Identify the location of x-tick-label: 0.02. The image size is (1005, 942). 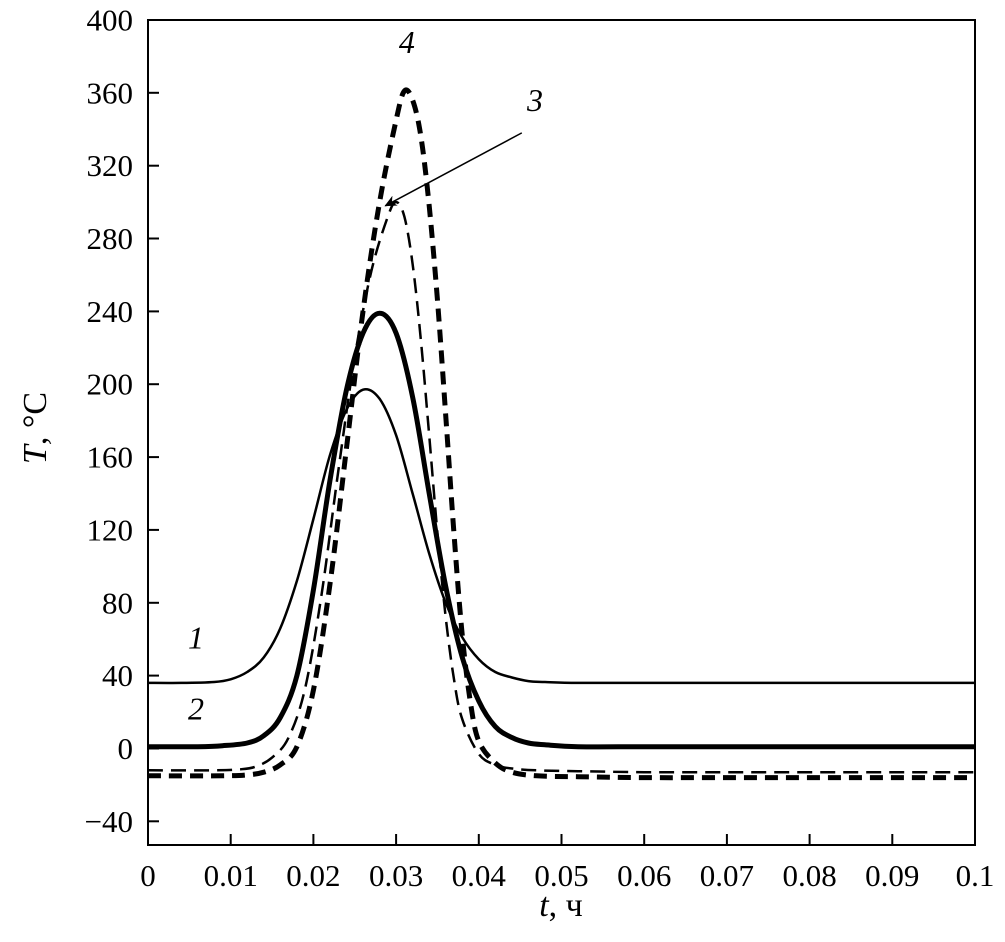
(313, 875).